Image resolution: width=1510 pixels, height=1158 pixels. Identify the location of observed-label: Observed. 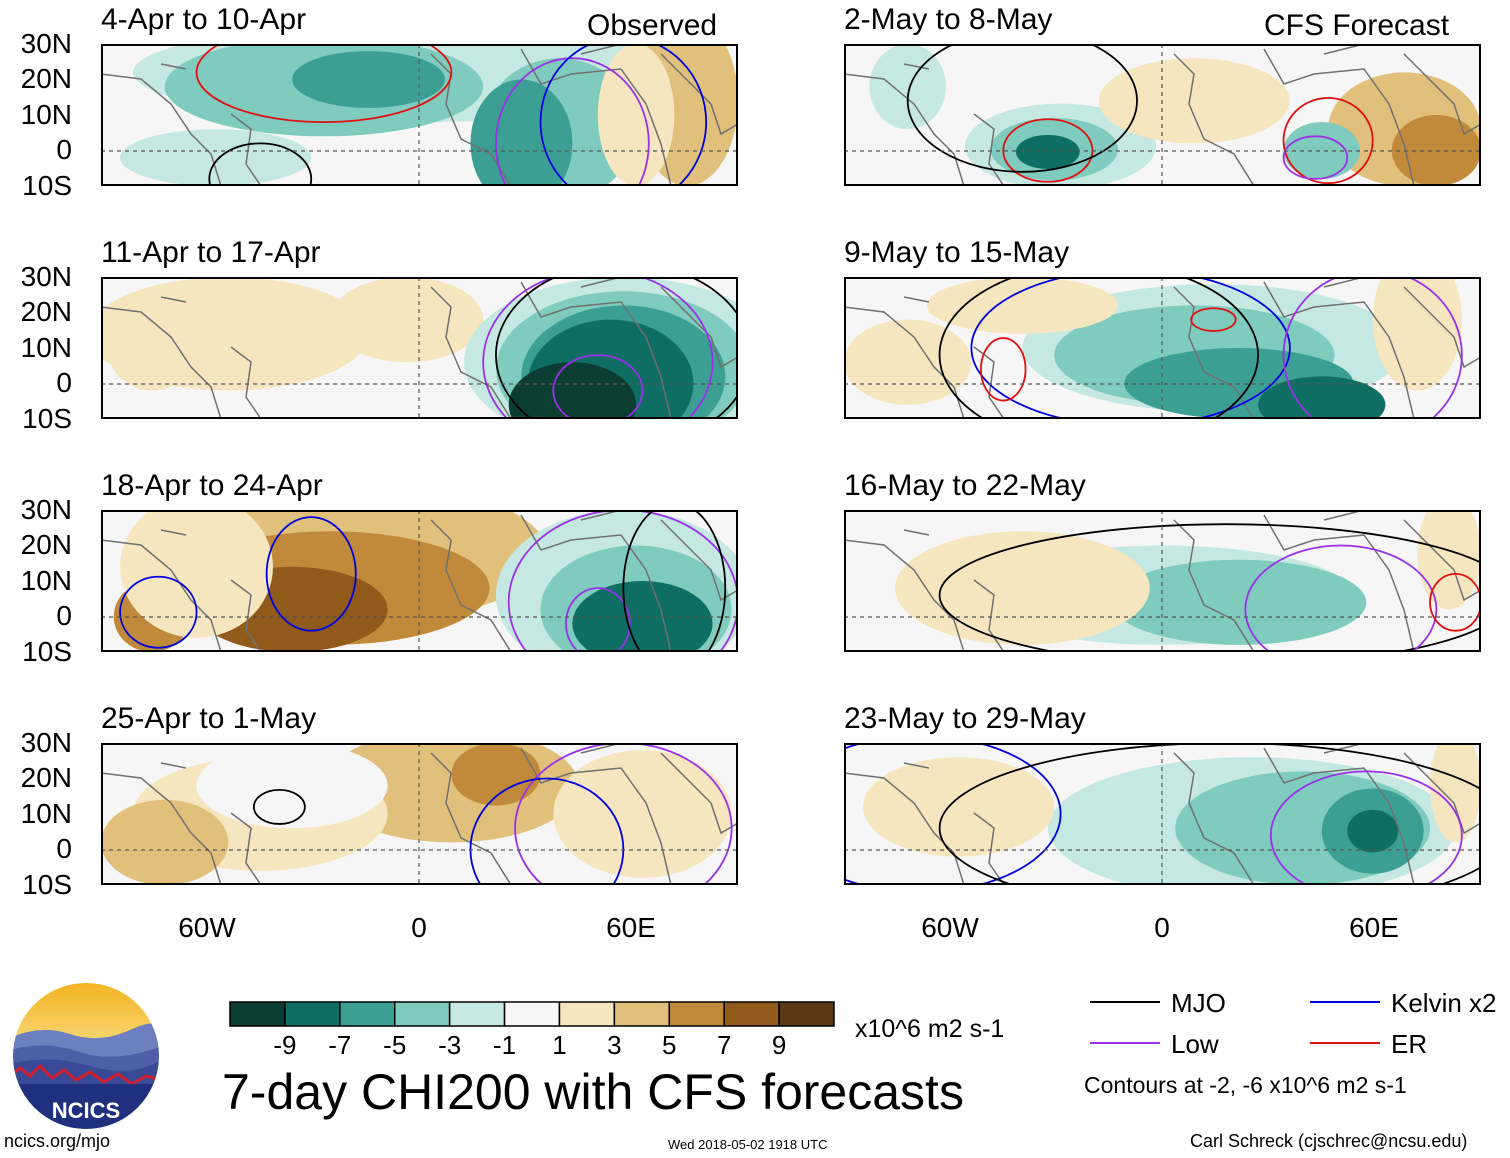
(652, 25).